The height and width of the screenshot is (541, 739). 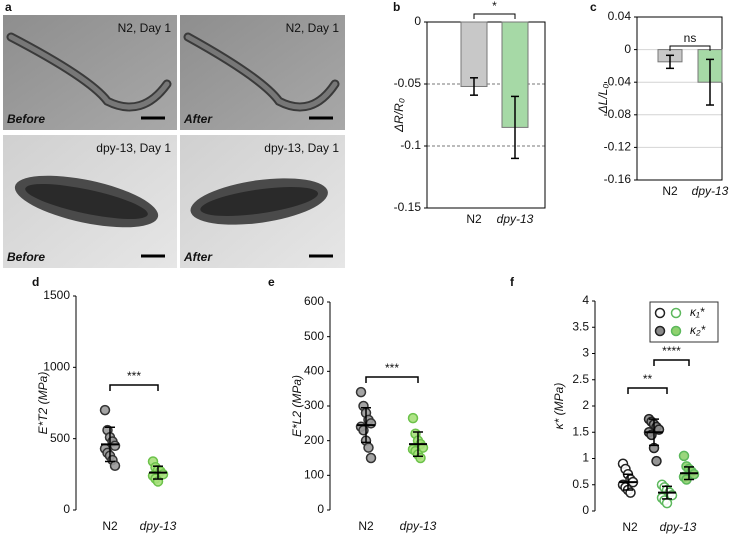 What do you see at coordinates (314, 475) in the screenshot?
I see `y-tick-label: 100` at bounding box center [314, 475].